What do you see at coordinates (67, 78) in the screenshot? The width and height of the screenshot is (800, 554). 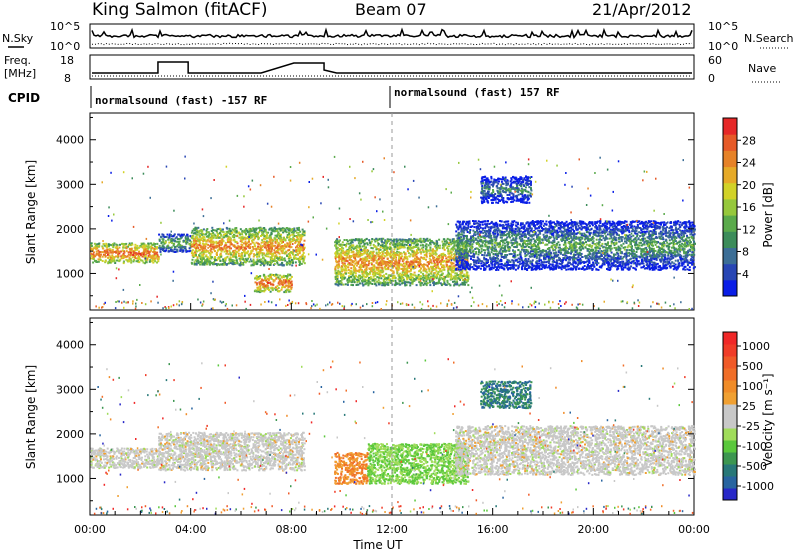 I see `freq-tick-bottom: 8` at bounding box center [67, 78].